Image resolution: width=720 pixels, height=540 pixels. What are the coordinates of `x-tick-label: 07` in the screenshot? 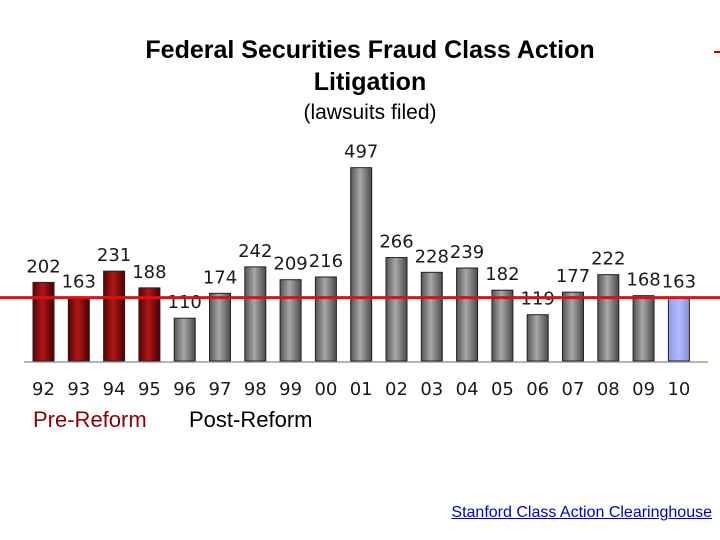 It's located at (573, 389).